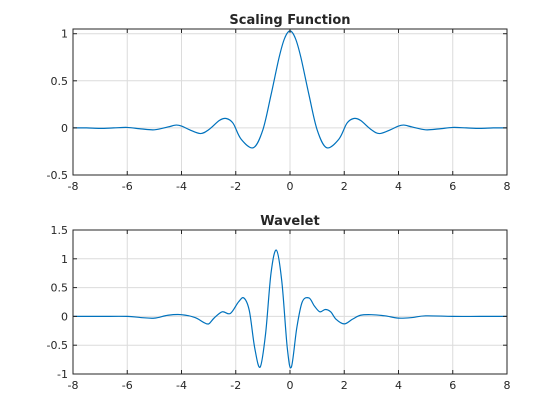 Image resolution: width=560 pixels, height=420 pixels. I want to click on y-tick-label: 1.5, so click(60, 230).